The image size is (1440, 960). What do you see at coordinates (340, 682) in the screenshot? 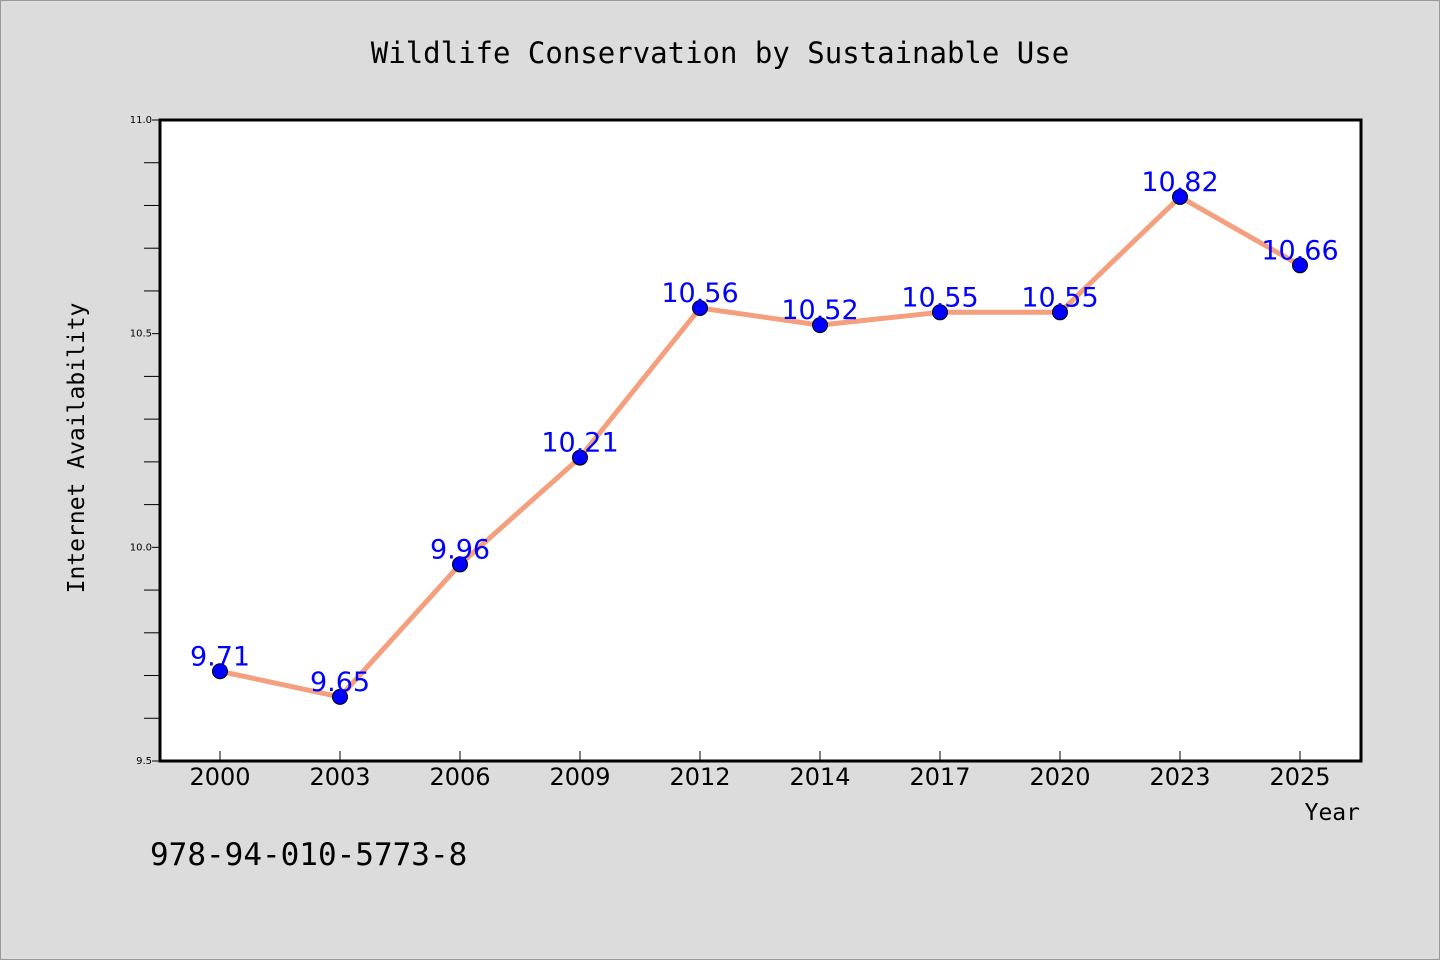
I see `data-label: 9.65` at bounding box center [340, 682].